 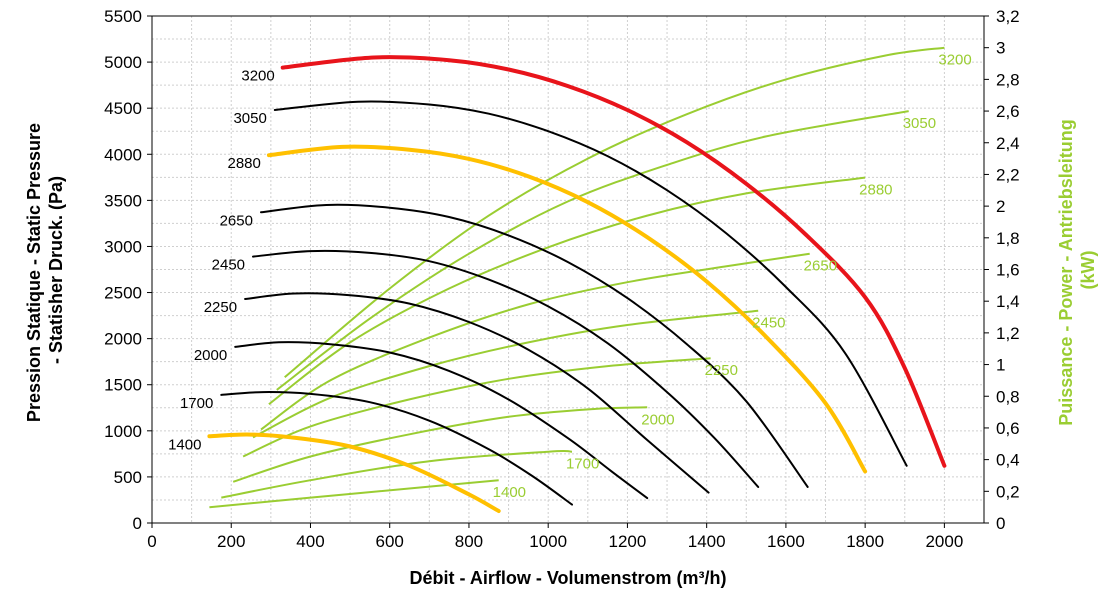 What do you see at coordinates (244, 163) in the screenshot?
I see `pressure-curve-label-2880: 2880` at bounding box center [244, 163].